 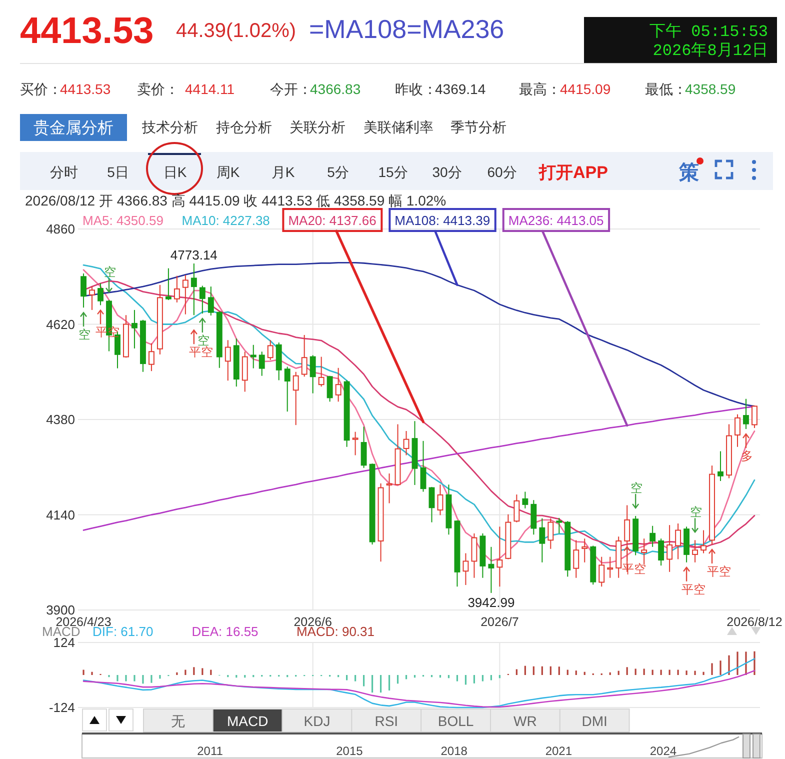 I want to click on text: 下午 05:15:53, so click(x=709, y=32).